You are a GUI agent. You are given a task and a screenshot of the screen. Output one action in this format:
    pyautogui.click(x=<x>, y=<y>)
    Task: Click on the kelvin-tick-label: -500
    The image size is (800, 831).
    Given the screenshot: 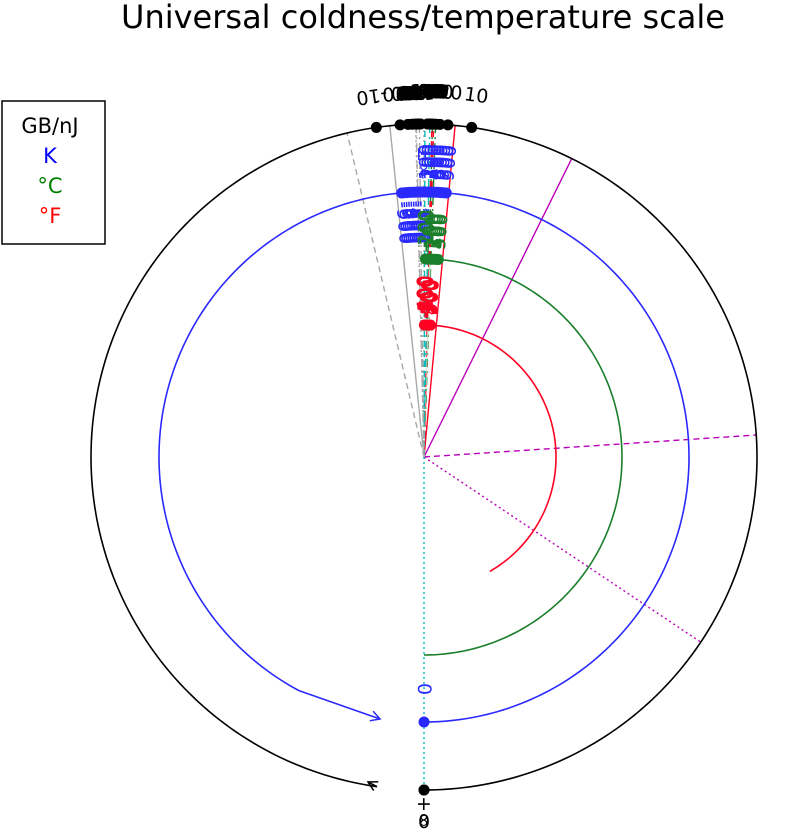 What is the action you would take?
    pyautogui.click(x=413, y=222)
    